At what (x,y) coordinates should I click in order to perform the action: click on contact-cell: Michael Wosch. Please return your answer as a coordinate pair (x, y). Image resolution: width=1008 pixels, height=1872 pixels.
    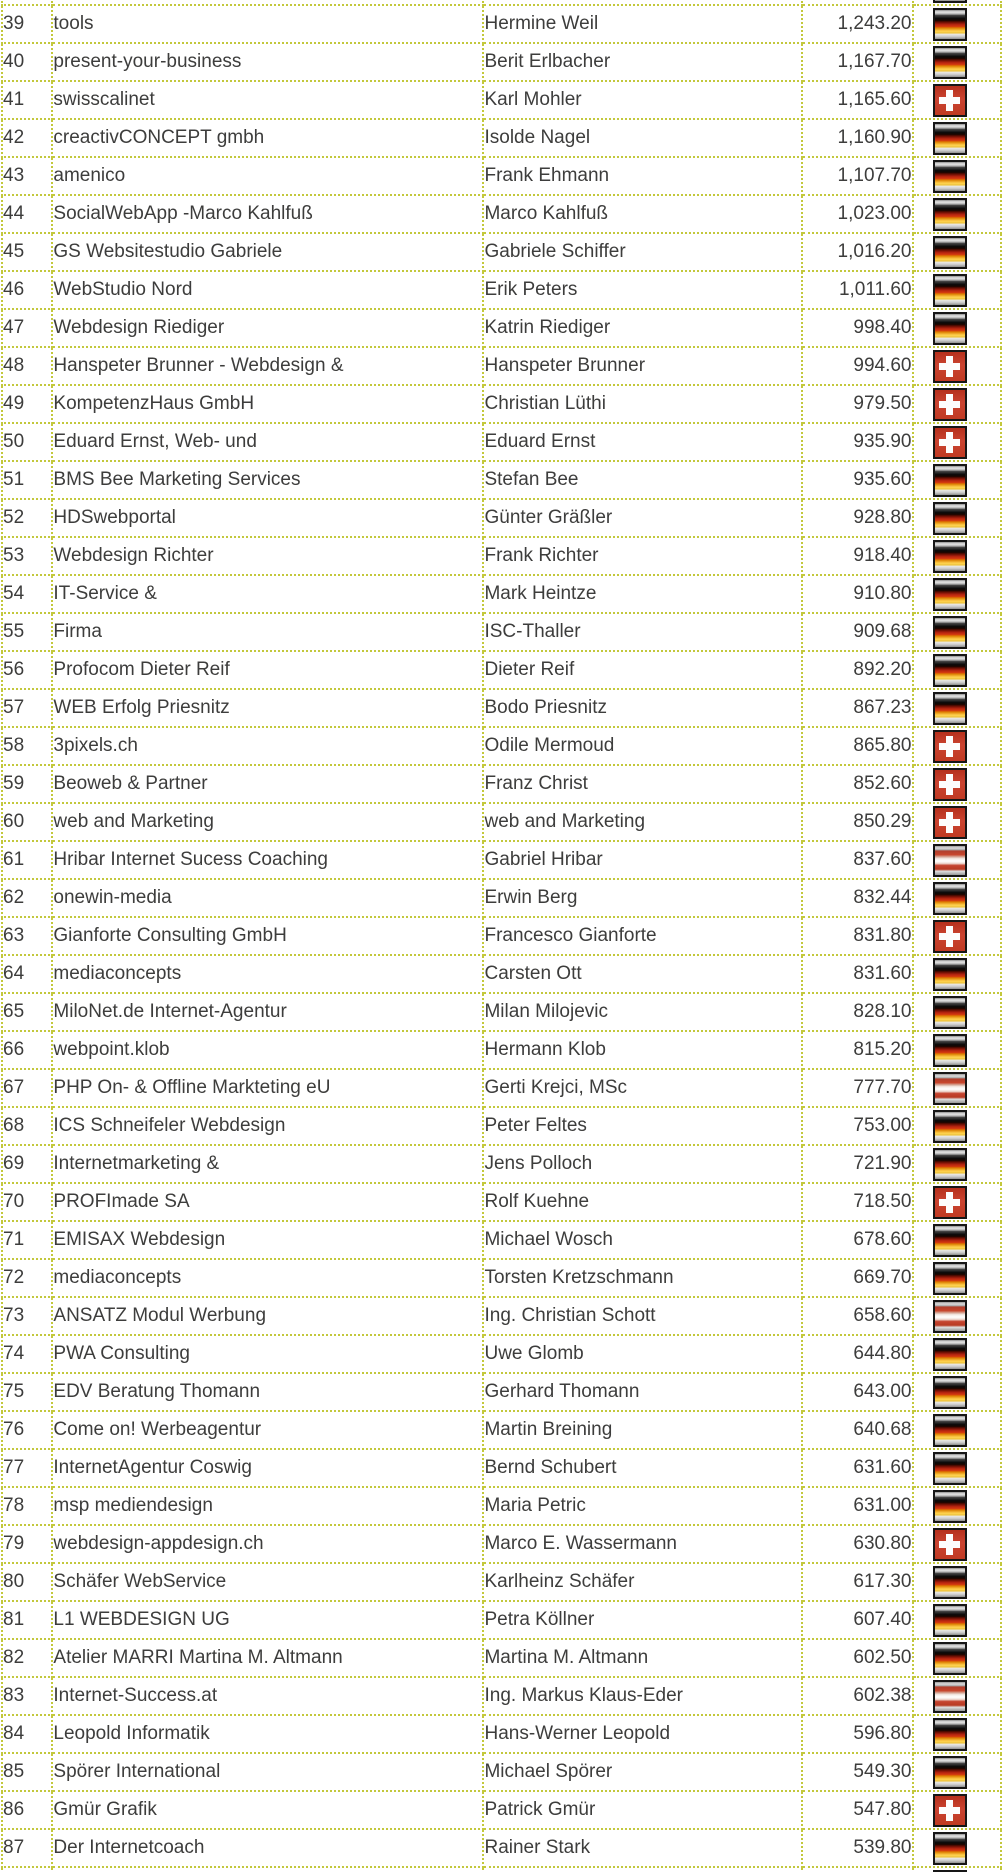
    Looking at the image, I should click on (643, 1240).